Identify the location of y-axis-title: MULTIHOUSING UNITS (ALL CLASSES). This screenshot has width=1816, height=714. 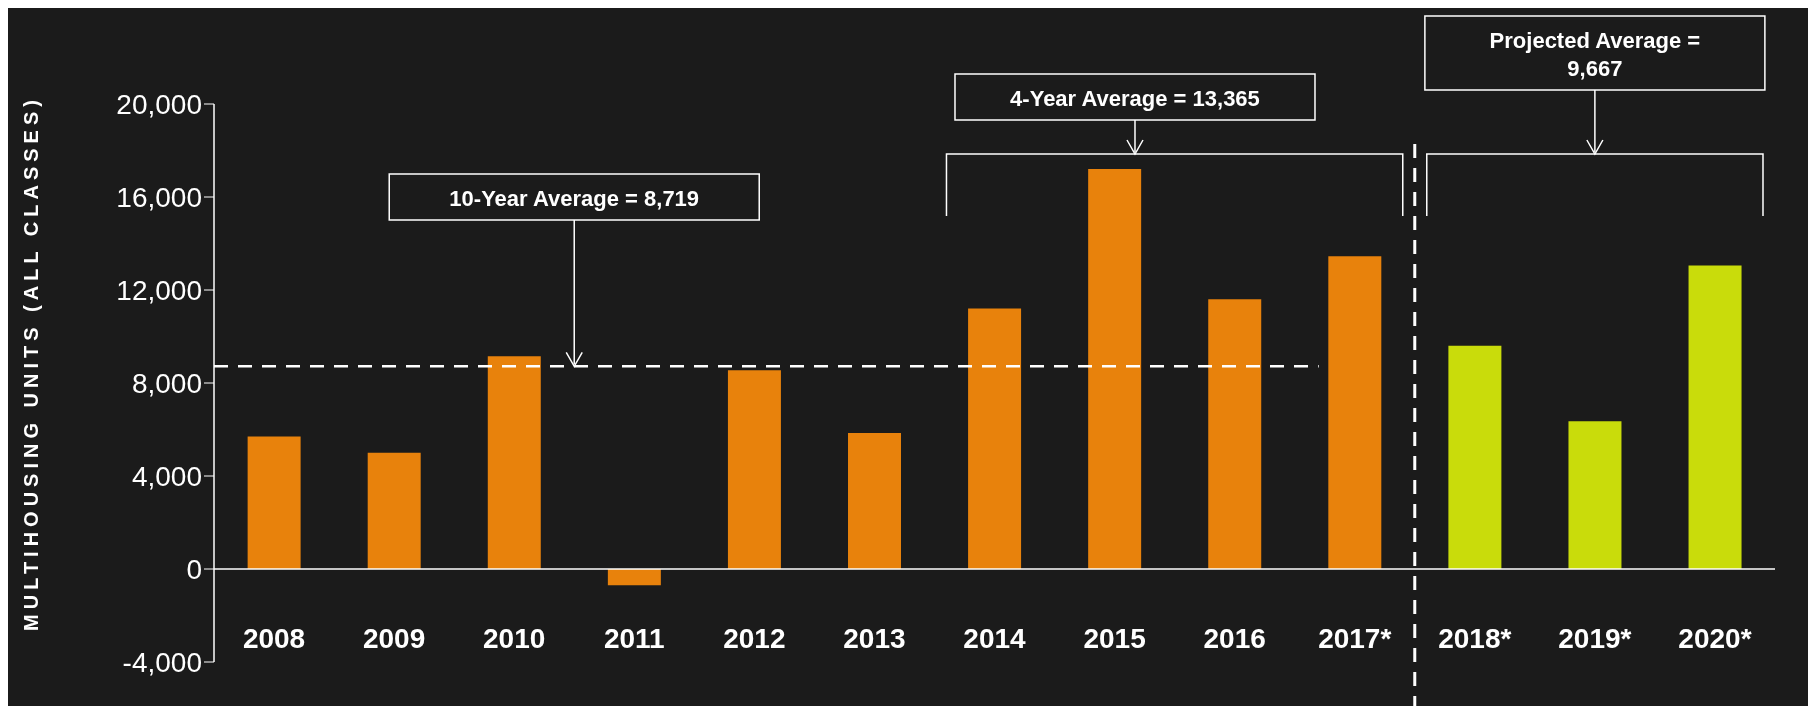
(31, 363).